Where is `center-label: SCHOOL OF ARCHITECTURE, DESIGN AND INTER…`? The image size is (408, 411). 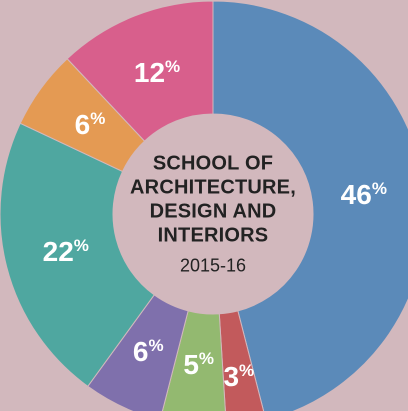 center-label: SCHOOL OF ARCHITECTURE, DESIGN AND INTER… is located at coordinates (213, 214).